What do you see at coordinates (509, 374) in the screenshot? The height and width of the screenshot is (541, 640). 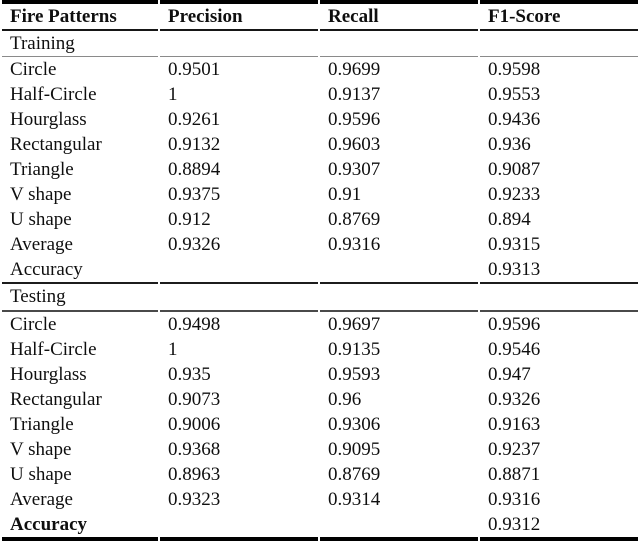 I see `f1-cell: 0.947` at bounding box center [509, 374].